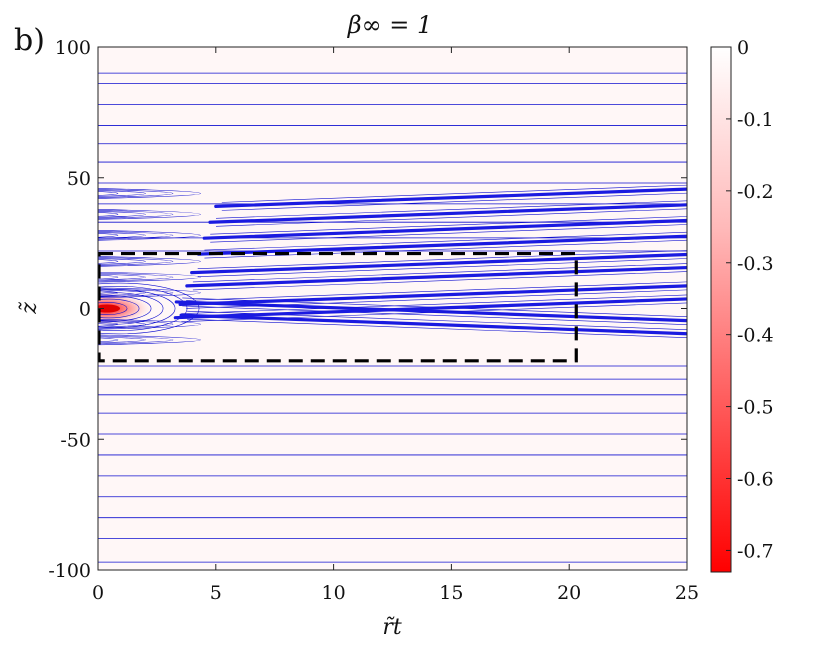 The width and height of the screenshot is (830, 648). I want to click on y-tick-label: 0, so click(85, 310).